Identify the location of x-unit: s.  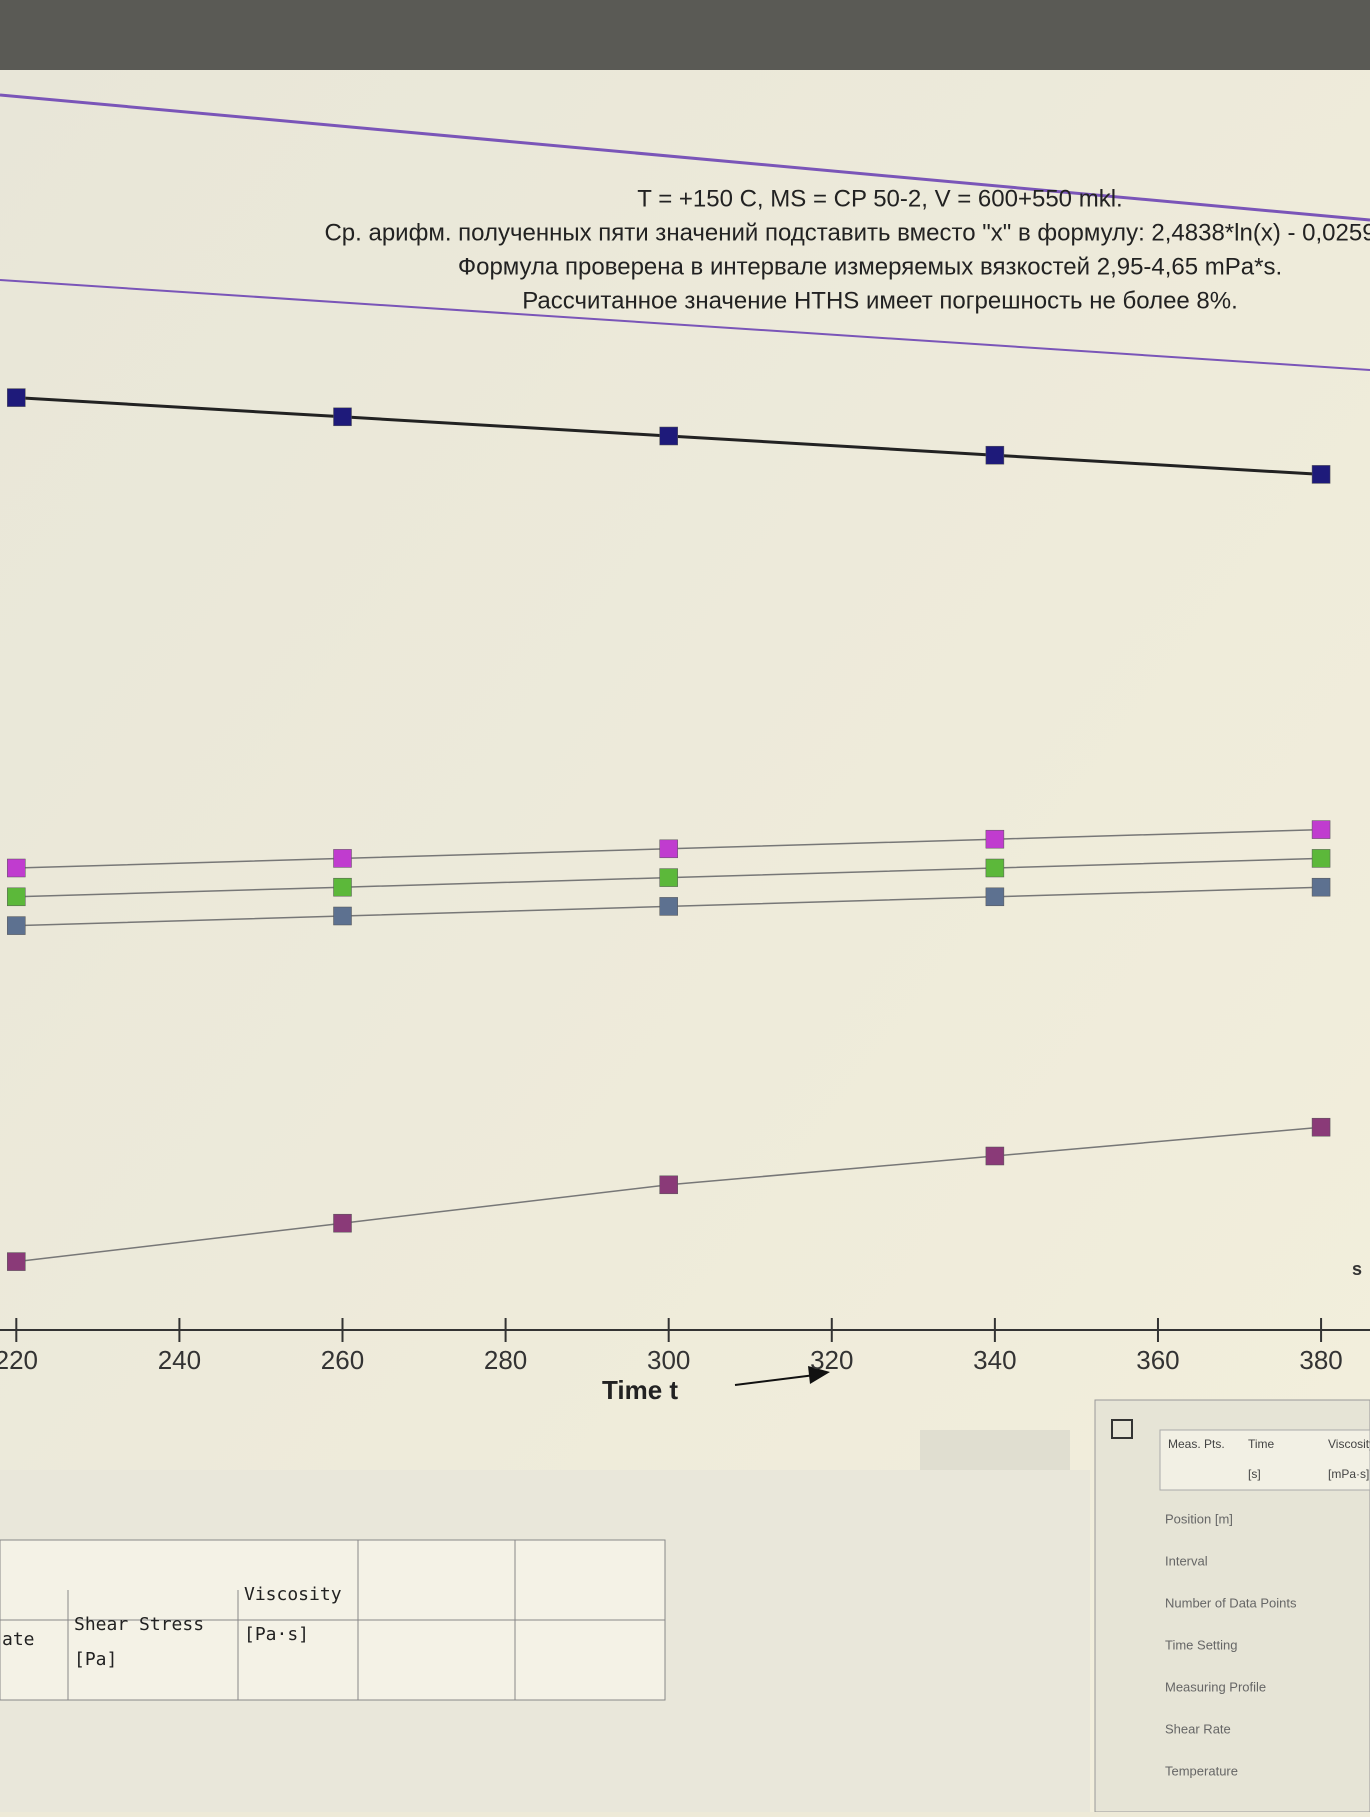
(1357, 1269).